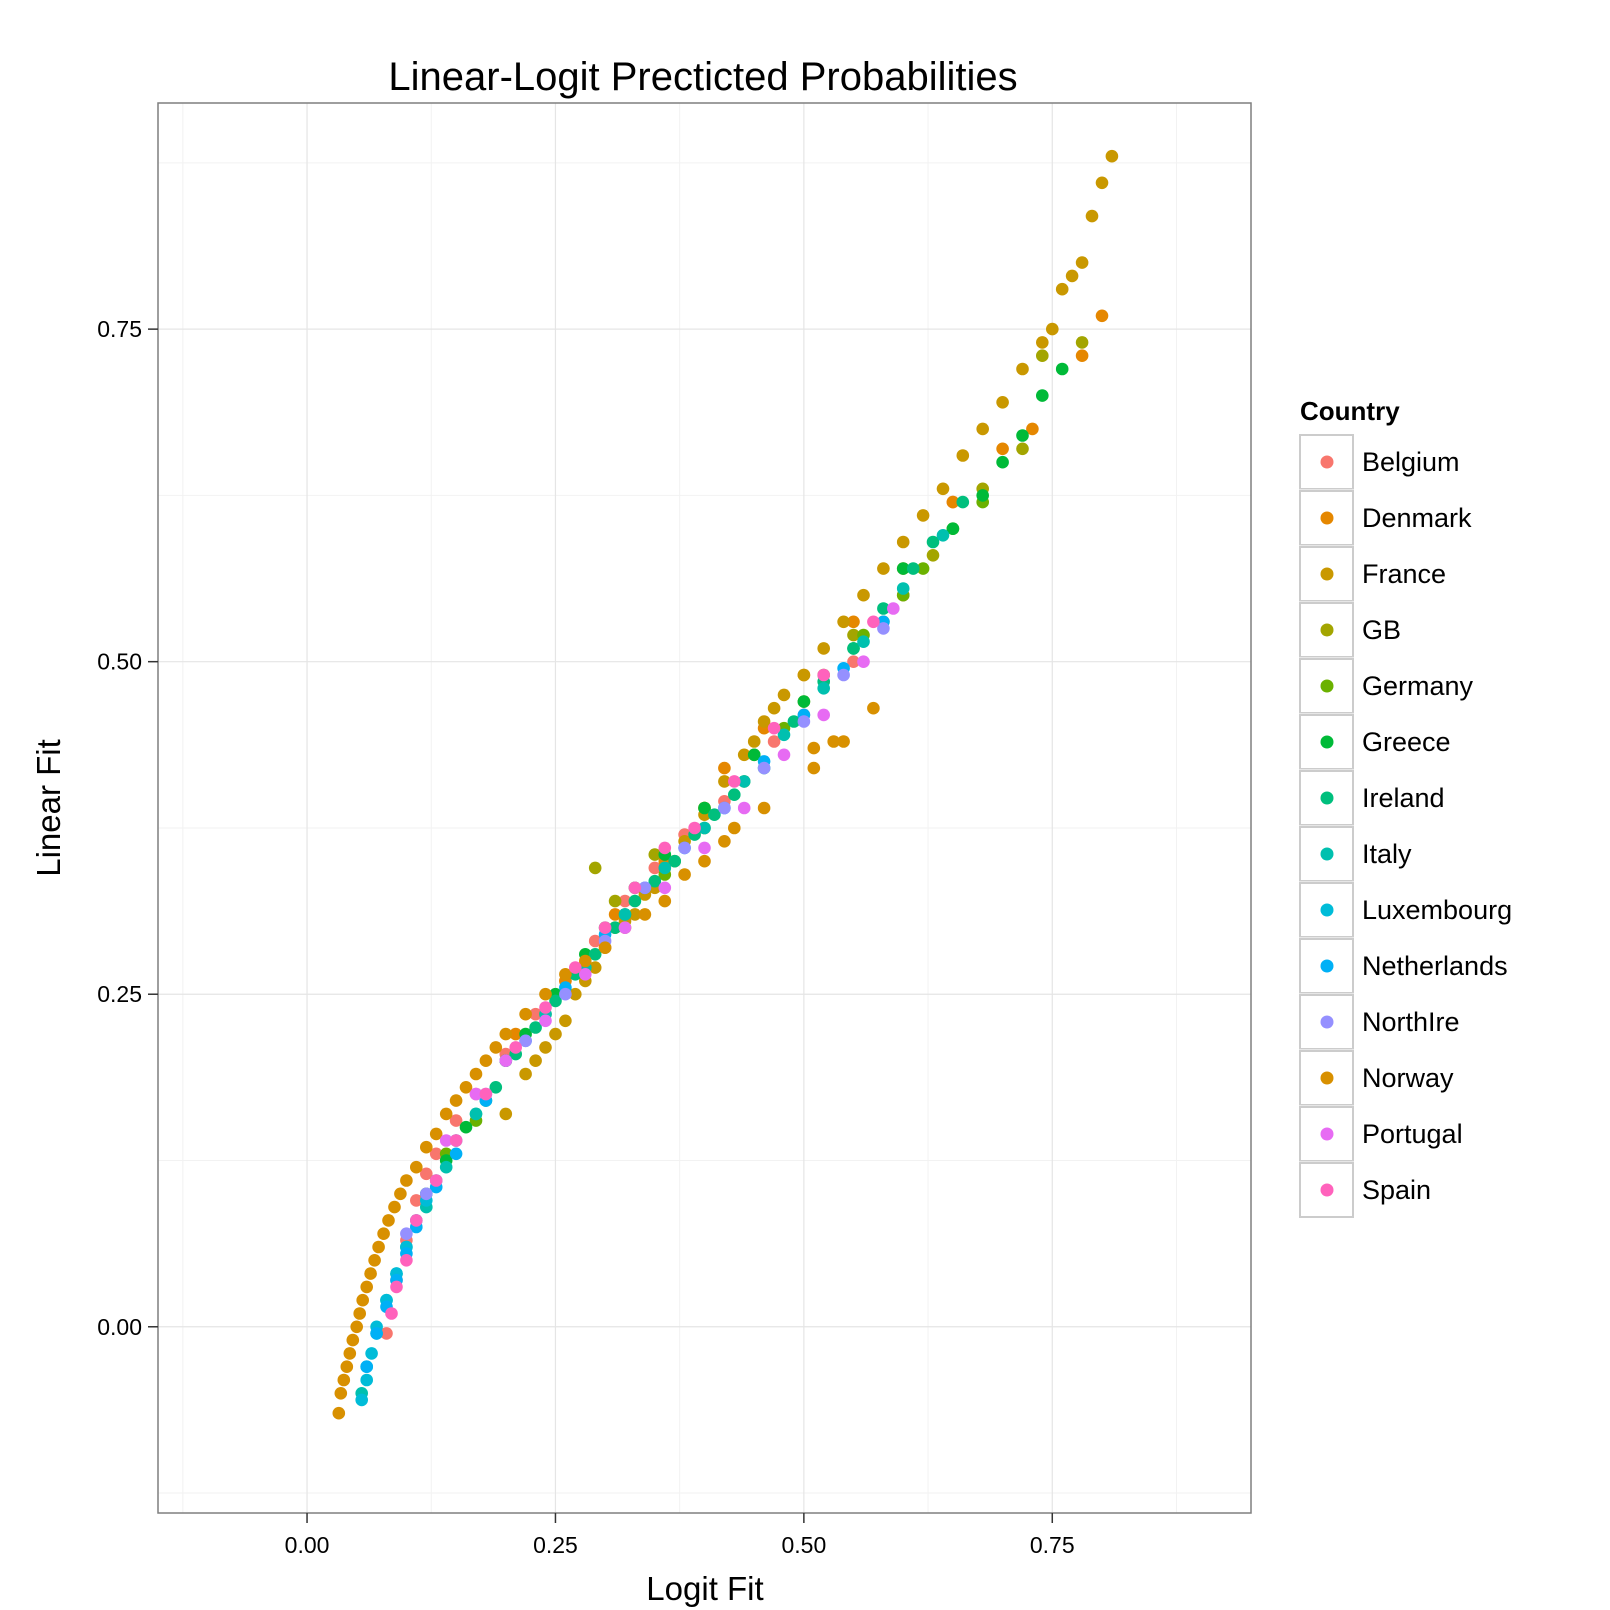 This screenshot has width=1610, height=1610. I want to click on legend-label: Denmark, so click(1417, 518).